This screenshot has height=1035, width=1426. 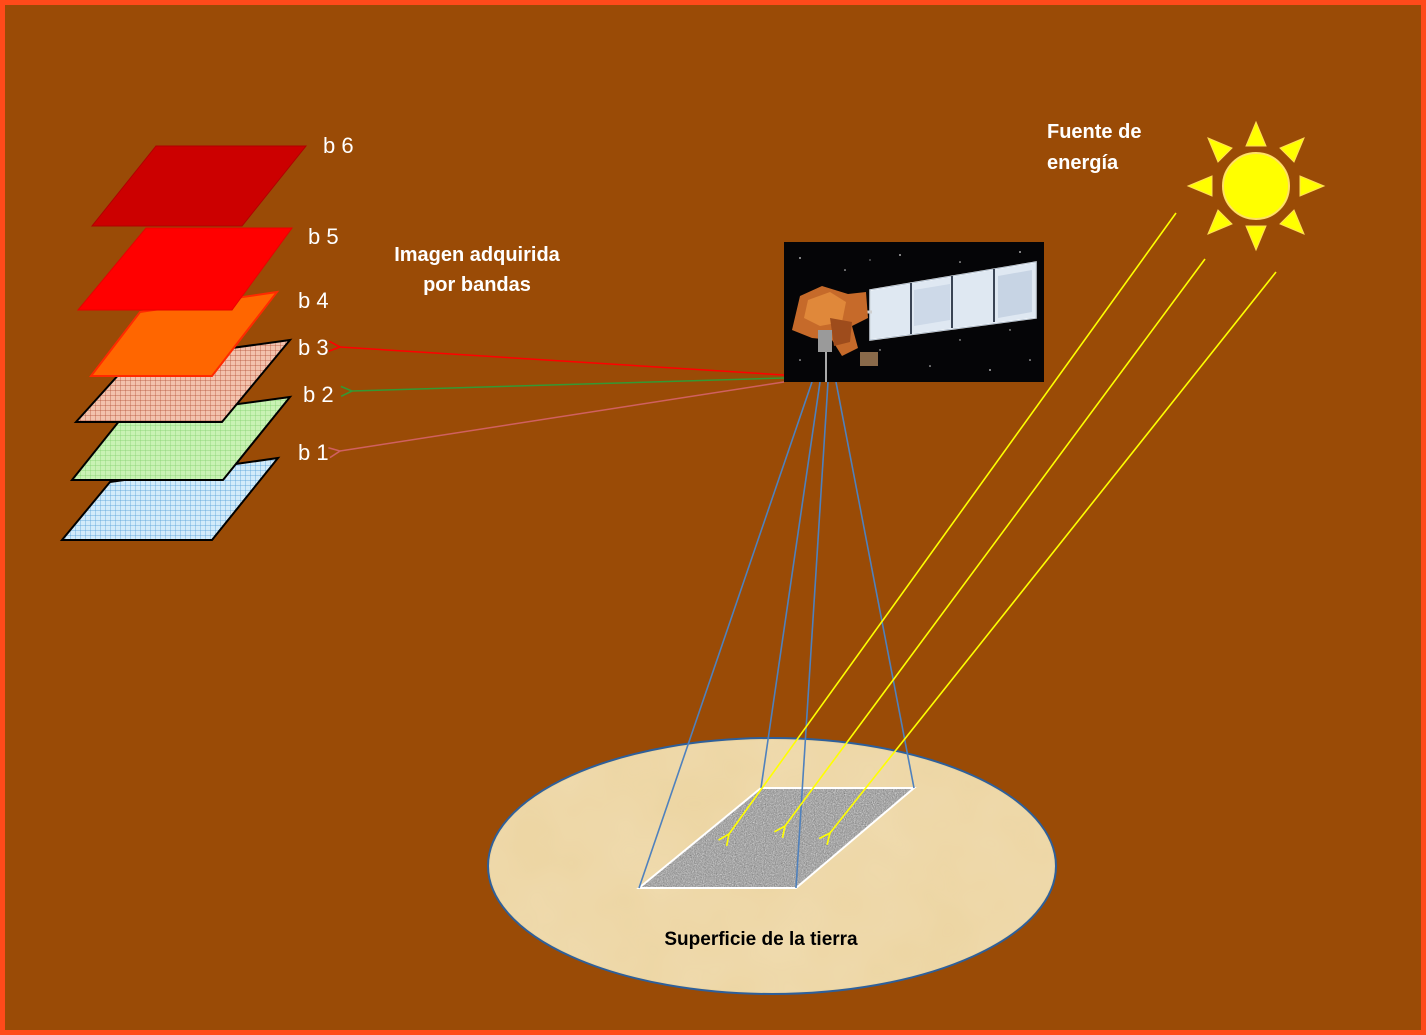 I want to click on energy-label-line1: Fuente de, so click(x=1094, y=132).